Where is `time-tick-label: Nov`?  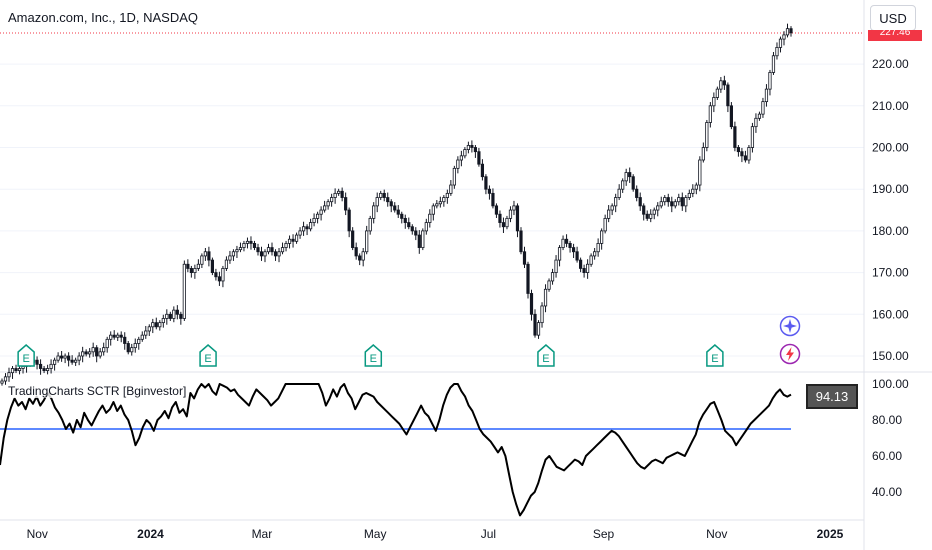
time-tick-label: Nov is located at coordinates (716, 534).